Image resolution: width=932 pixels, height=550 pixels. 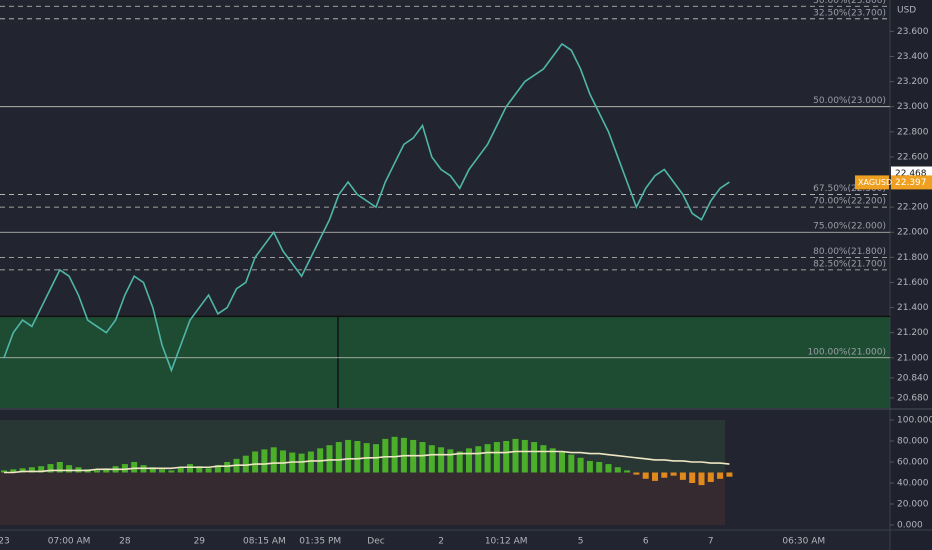 I want to click on level-label: 30.00%(23.800), so click(x=849, y=3).